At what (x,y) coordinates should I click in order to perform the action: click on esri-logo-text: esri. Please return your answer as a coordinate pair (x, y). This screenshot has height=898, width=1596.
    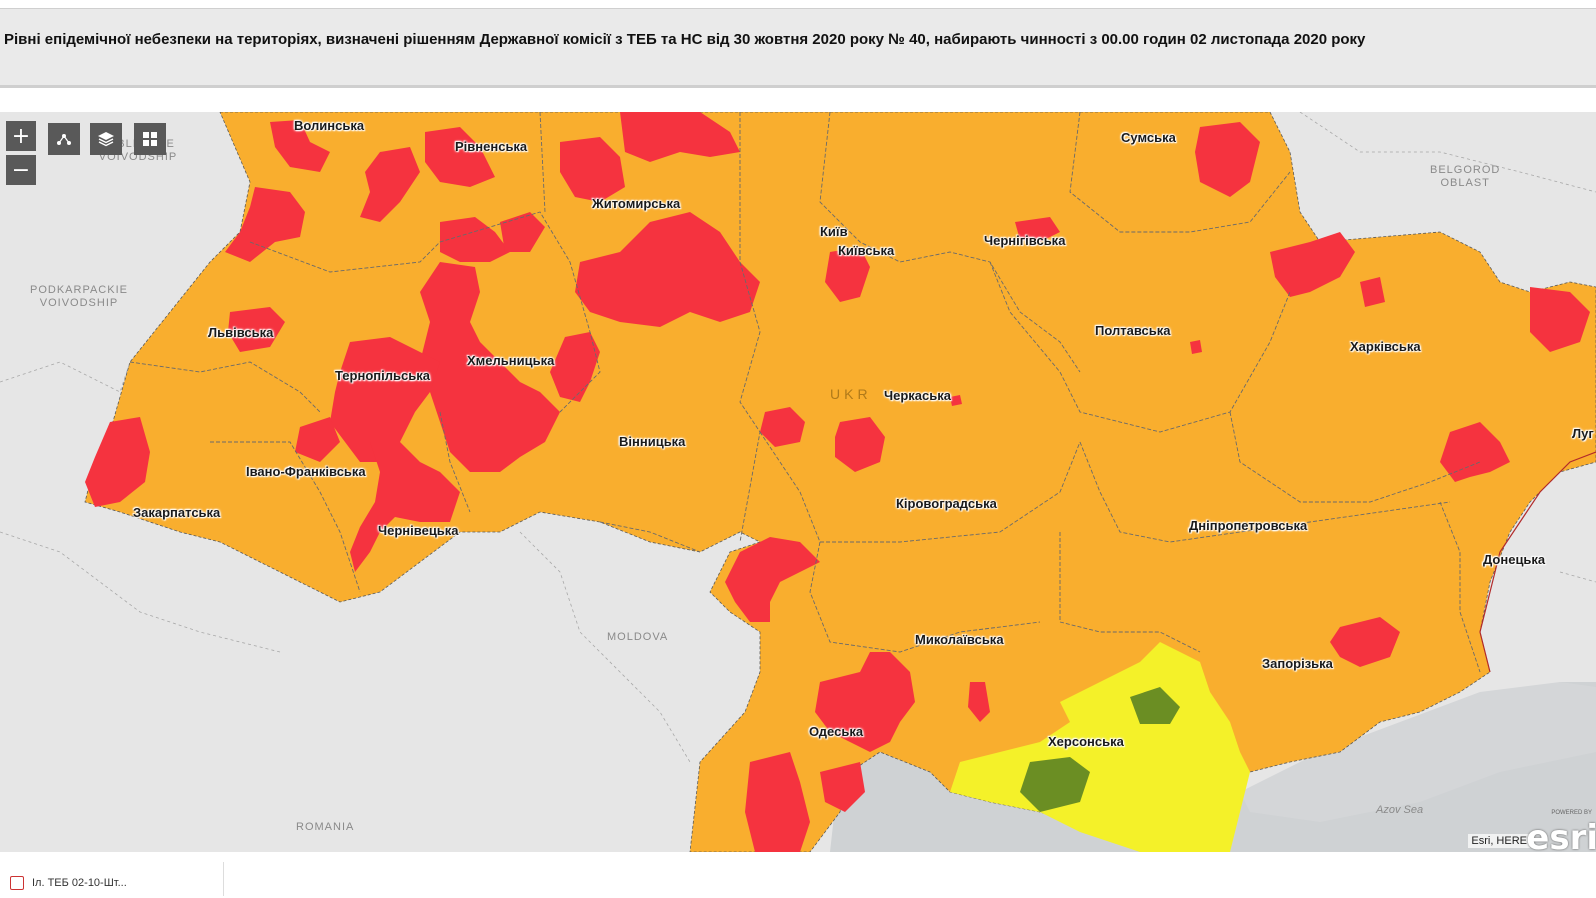
    Looking at the image, I should click on (1561, 835).